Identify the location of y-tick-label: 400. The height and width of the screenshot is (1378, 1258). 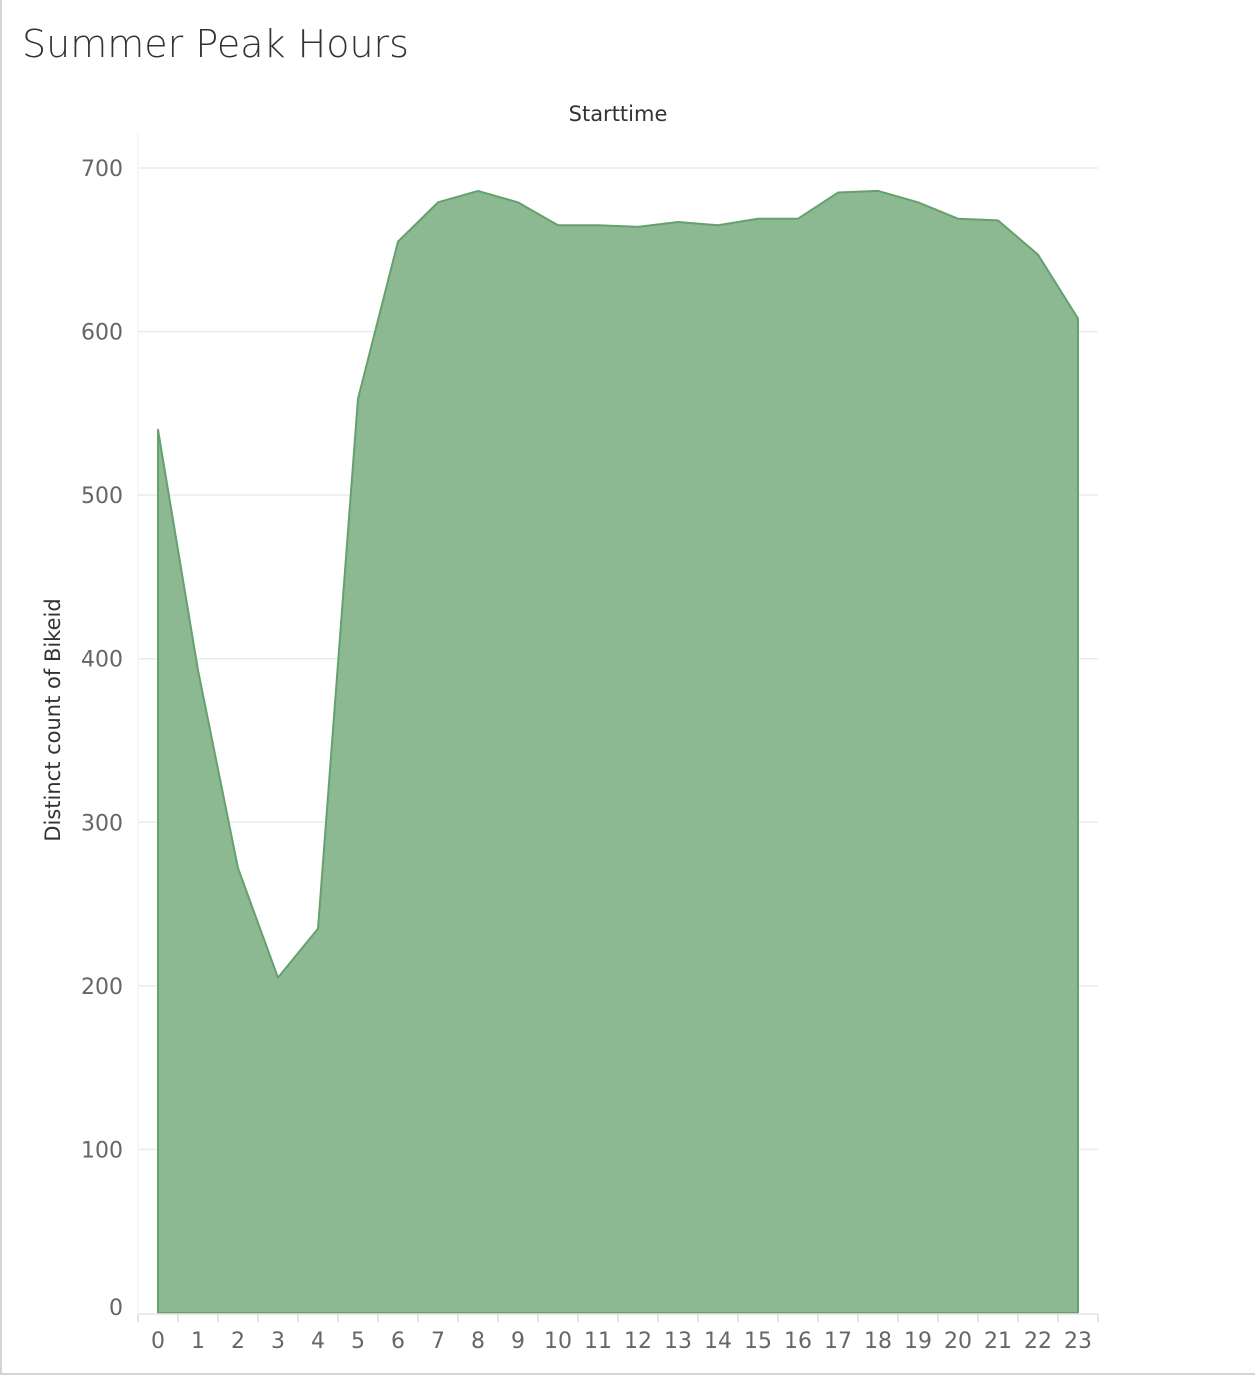
(102, 660).